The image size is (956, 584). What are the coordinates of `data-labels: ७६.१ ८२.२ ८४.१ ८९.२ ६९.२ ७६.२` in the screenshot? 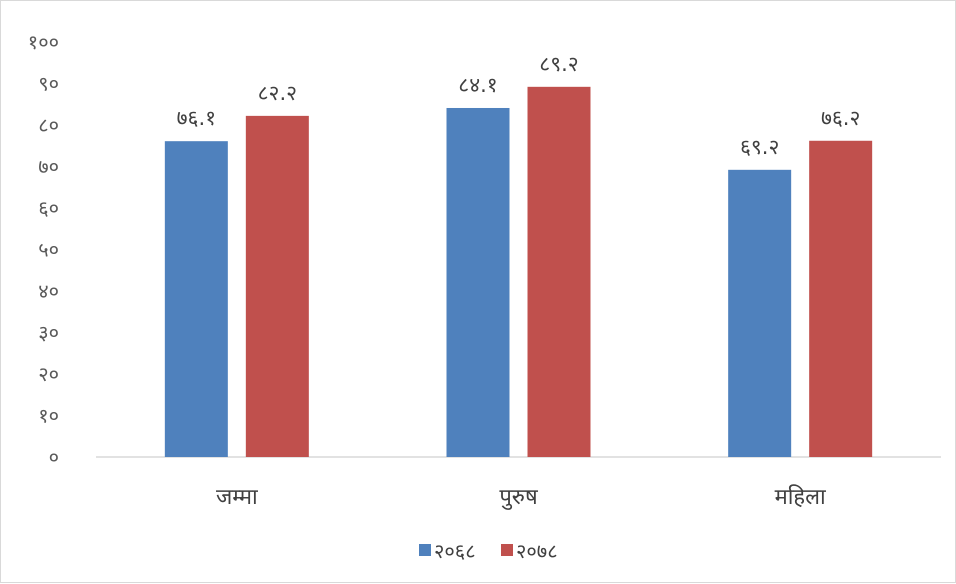 It's located at (519, 105).